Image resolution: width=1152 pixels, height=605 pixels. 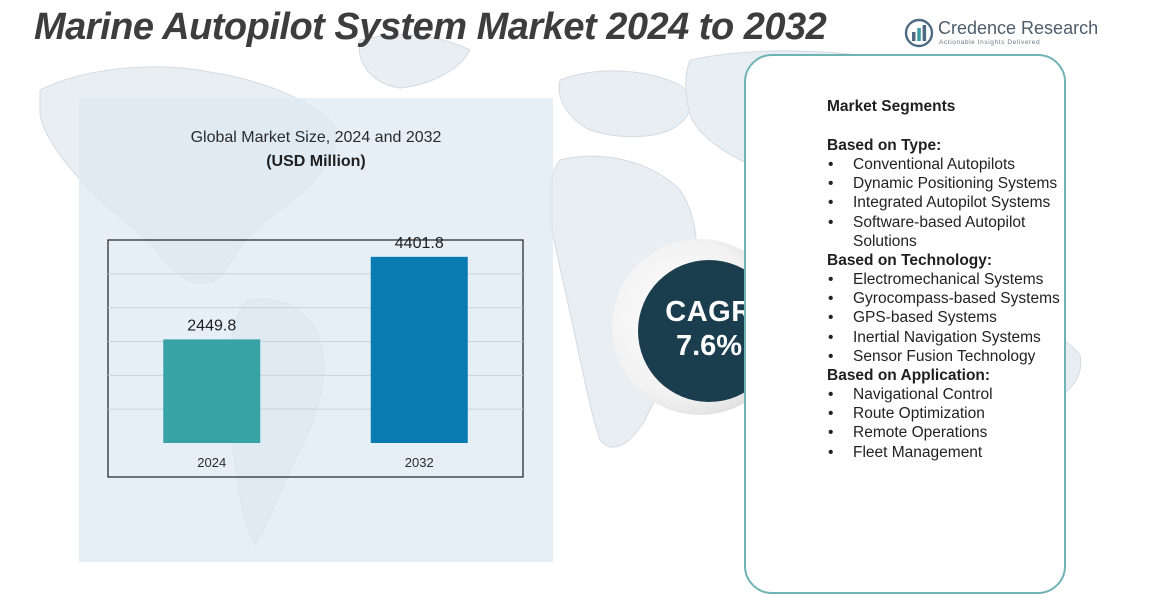 I want to click on segment-item: Sensor Fusion Technology, so click(x=945, y=356).